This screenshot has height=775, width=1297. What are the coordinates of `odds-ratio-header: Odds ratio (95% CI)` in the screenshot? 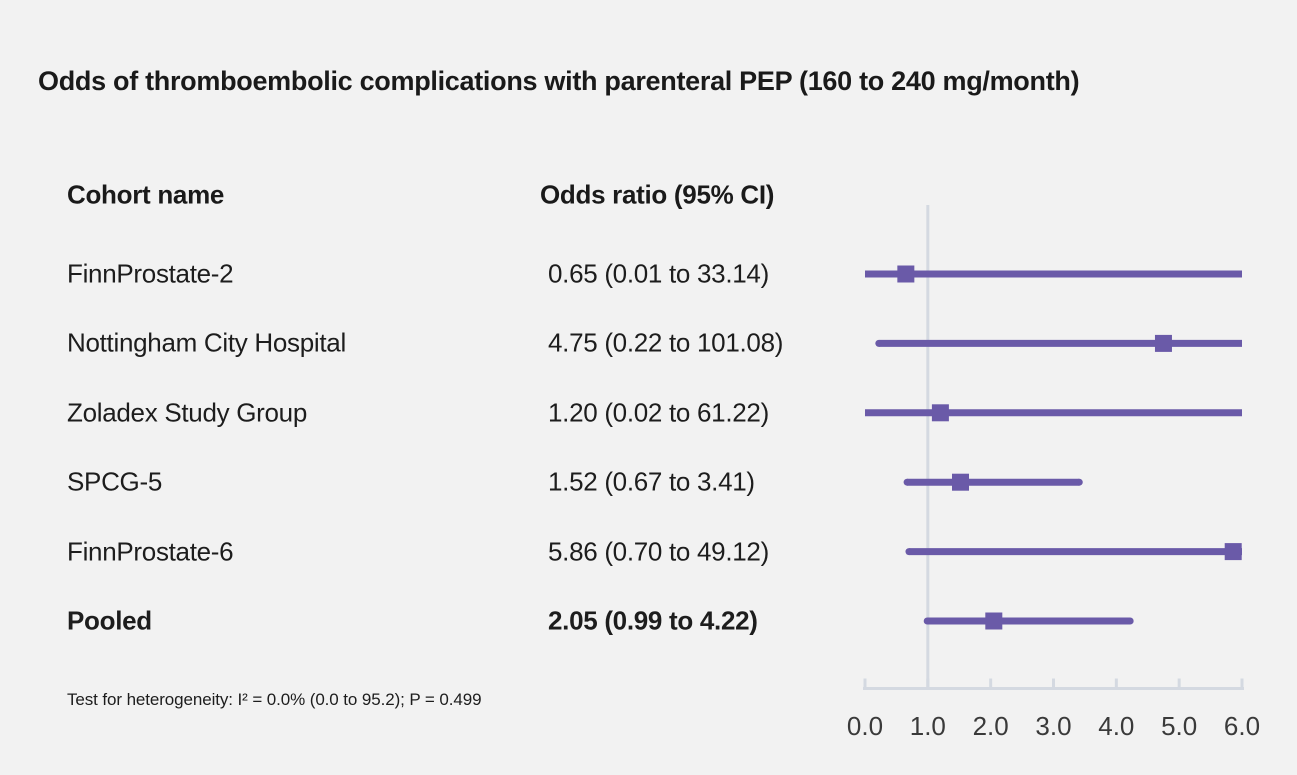 It's located at (657, 194).